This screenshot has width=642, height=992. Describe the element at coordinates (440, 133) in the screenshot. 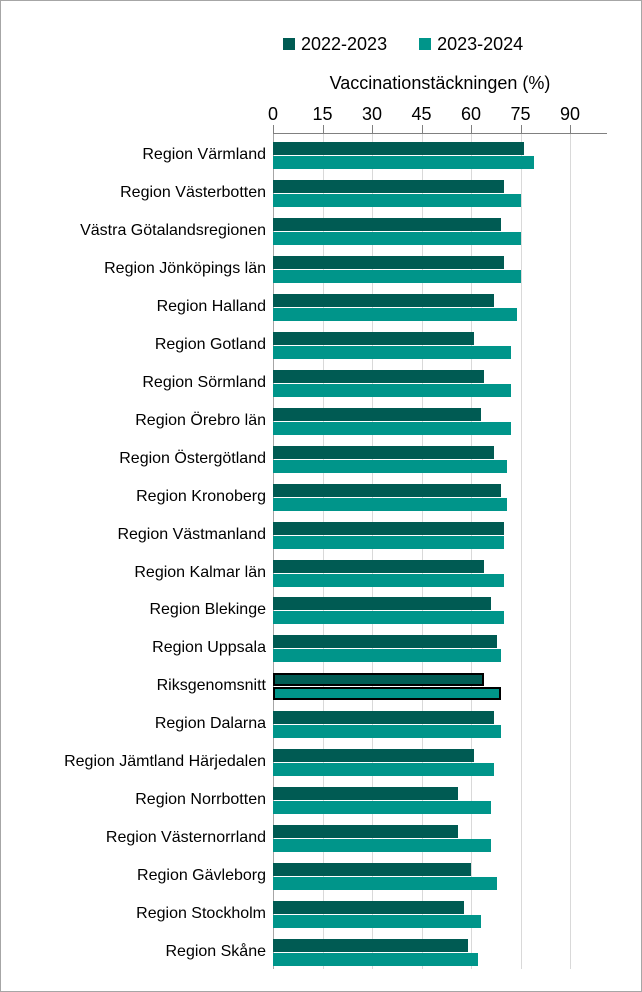

I see `axis-line` at that location.